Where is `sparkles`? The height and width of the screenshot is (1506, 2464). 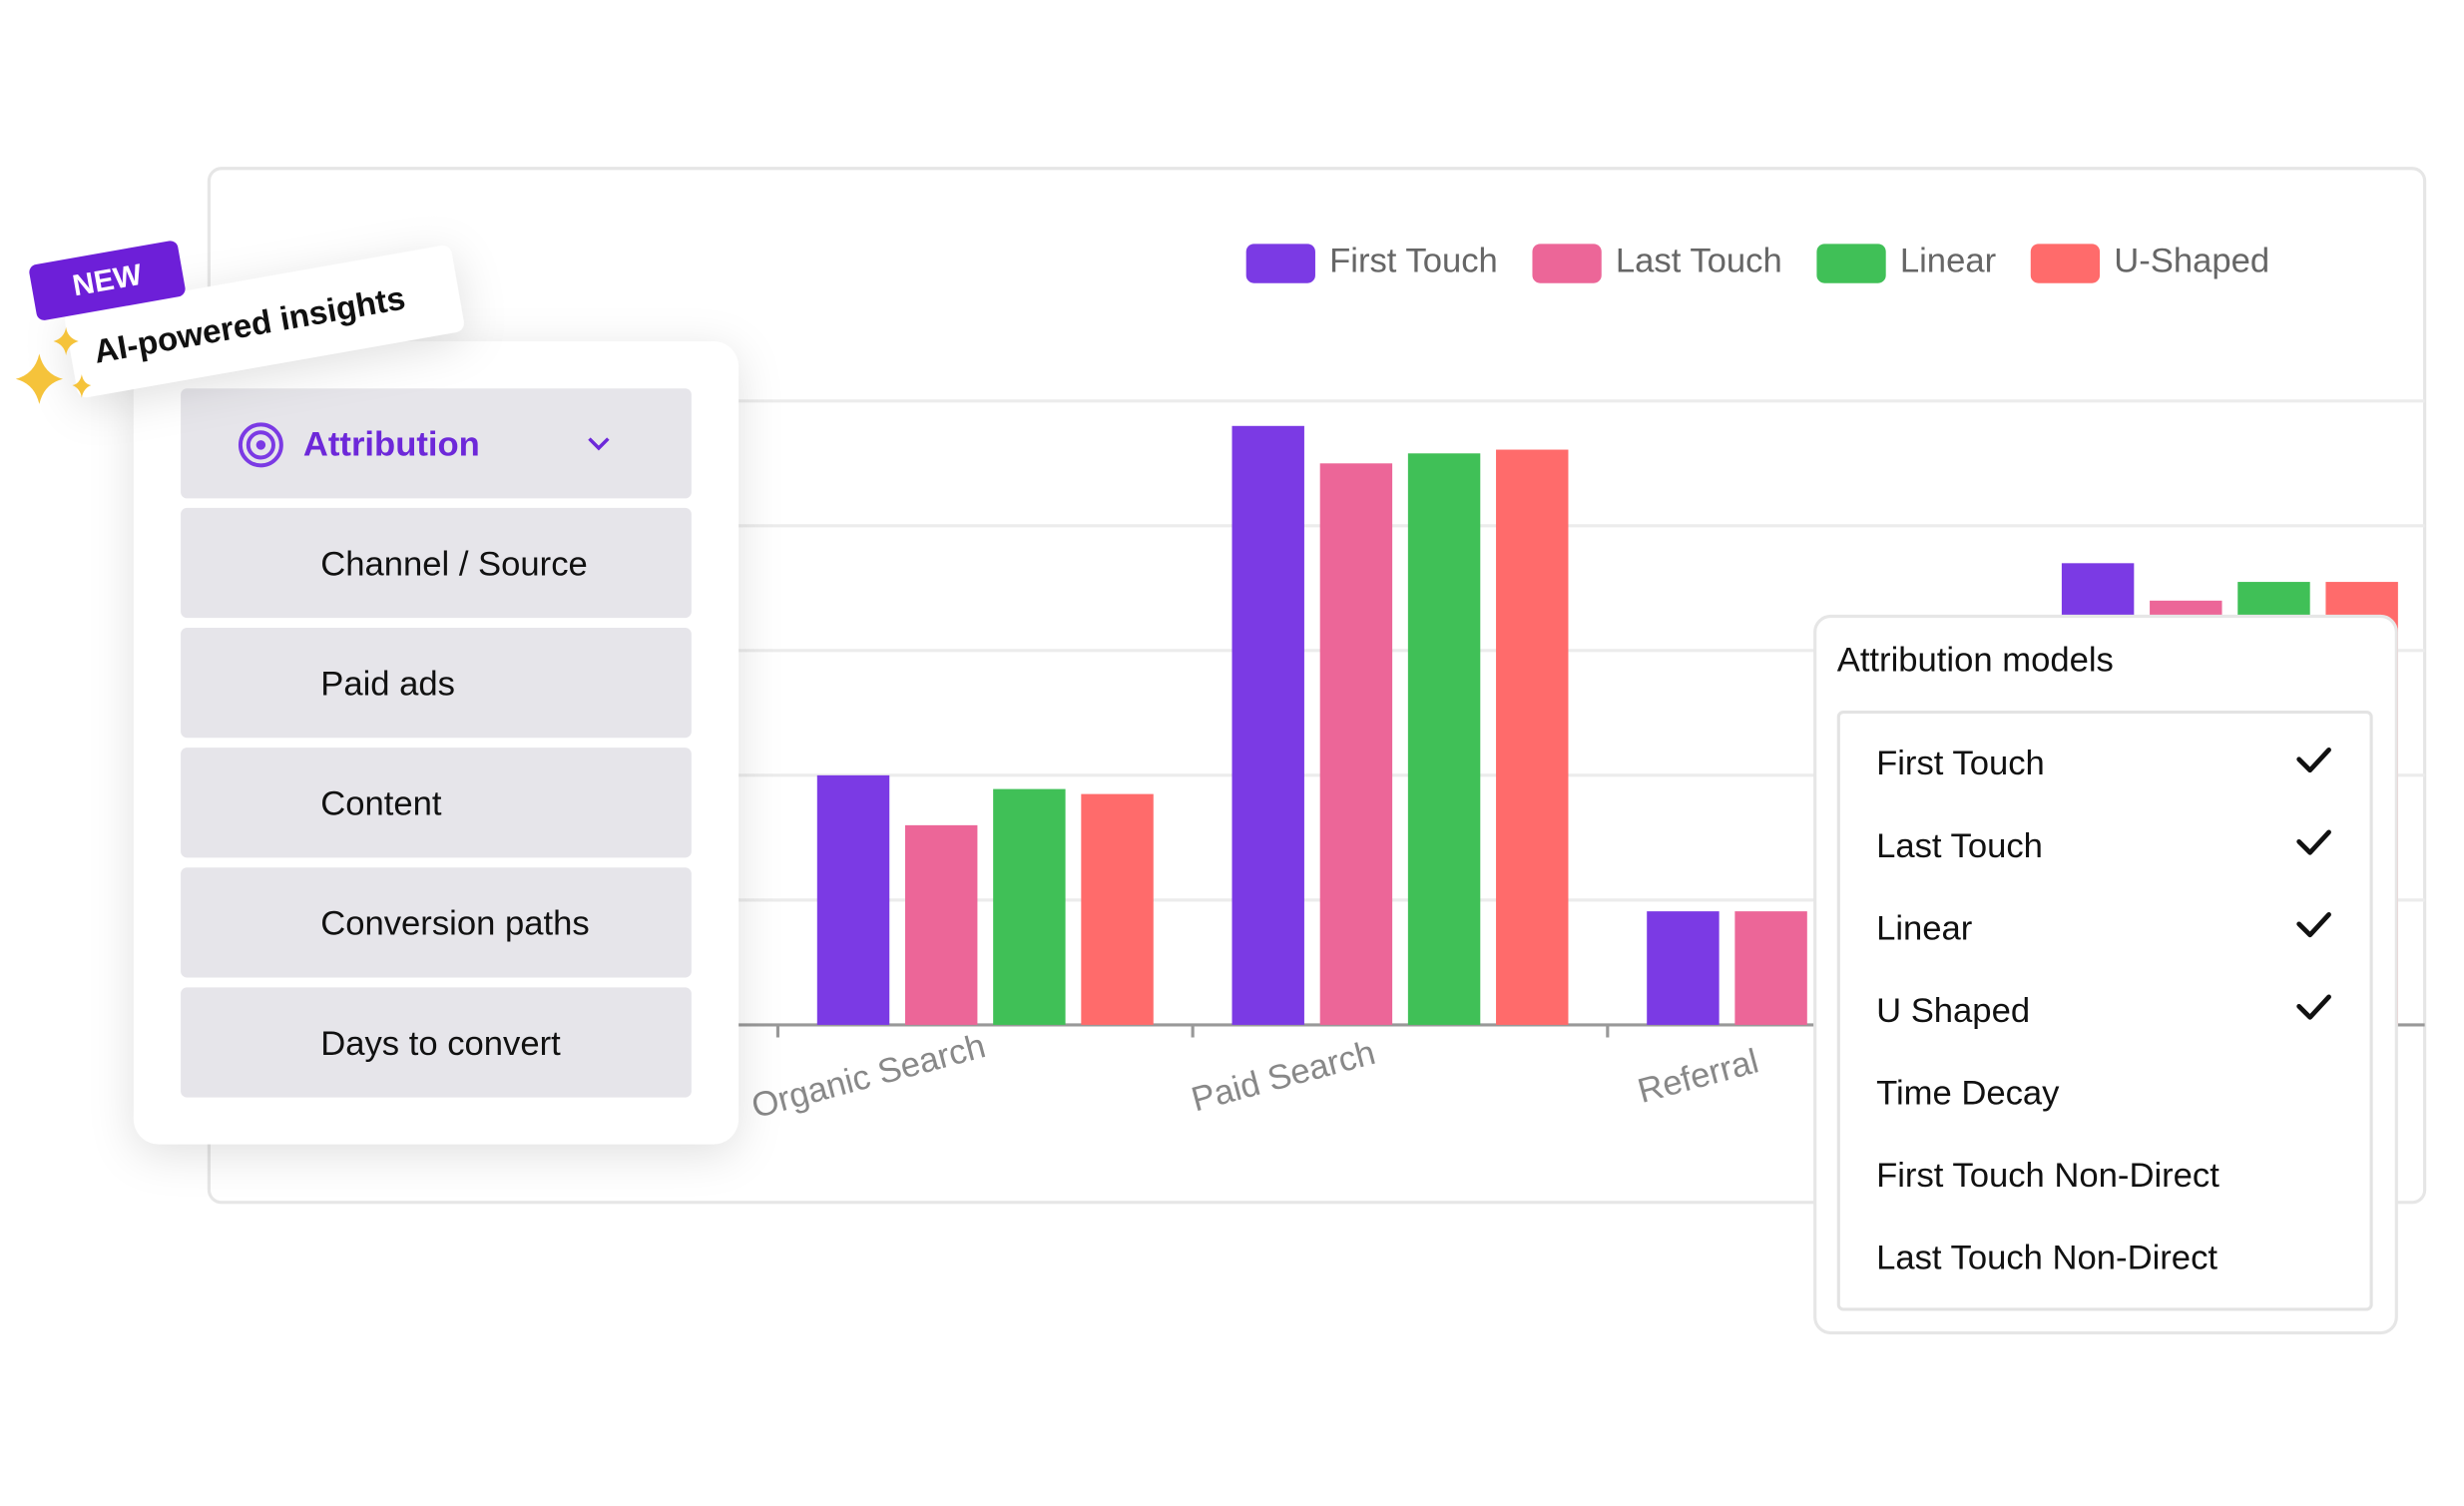 sparkles is located at coordinates (53, 365).